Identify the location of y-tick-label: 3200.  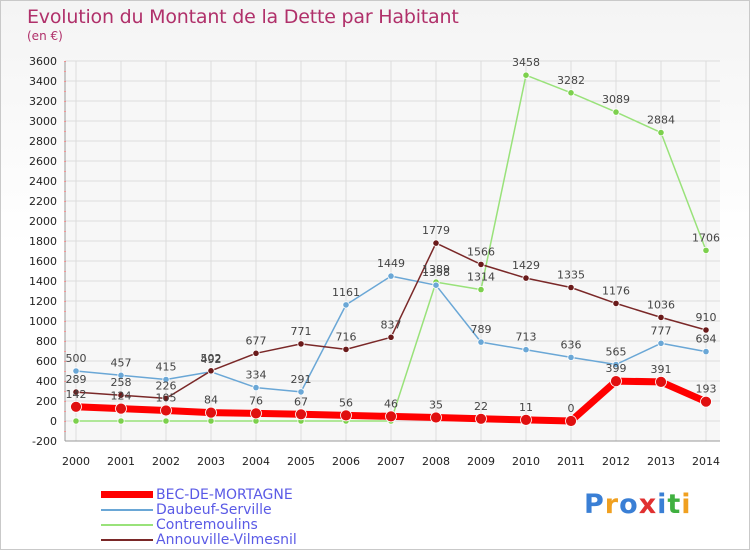
(43, 101).